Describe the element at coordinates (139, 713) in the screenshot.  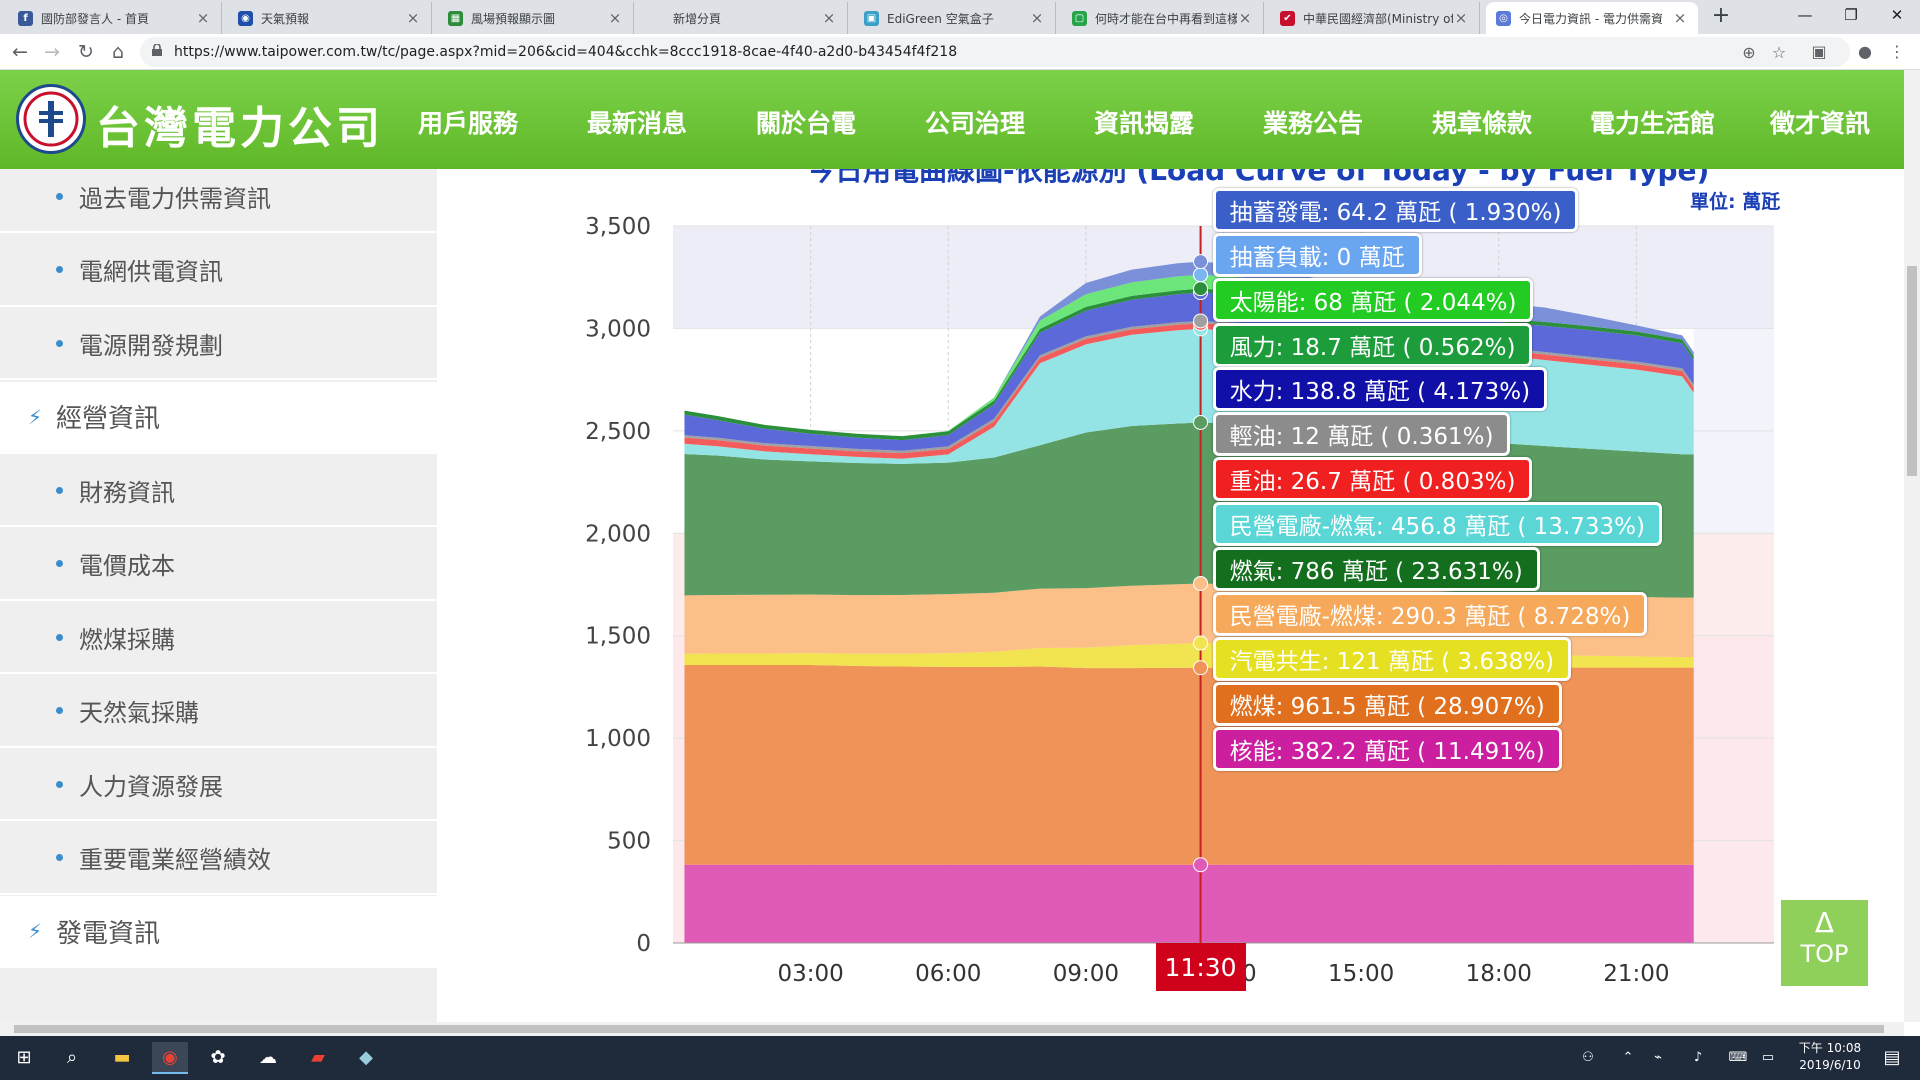
I see `sidebar-item-label: 天然氣採購` at that location.